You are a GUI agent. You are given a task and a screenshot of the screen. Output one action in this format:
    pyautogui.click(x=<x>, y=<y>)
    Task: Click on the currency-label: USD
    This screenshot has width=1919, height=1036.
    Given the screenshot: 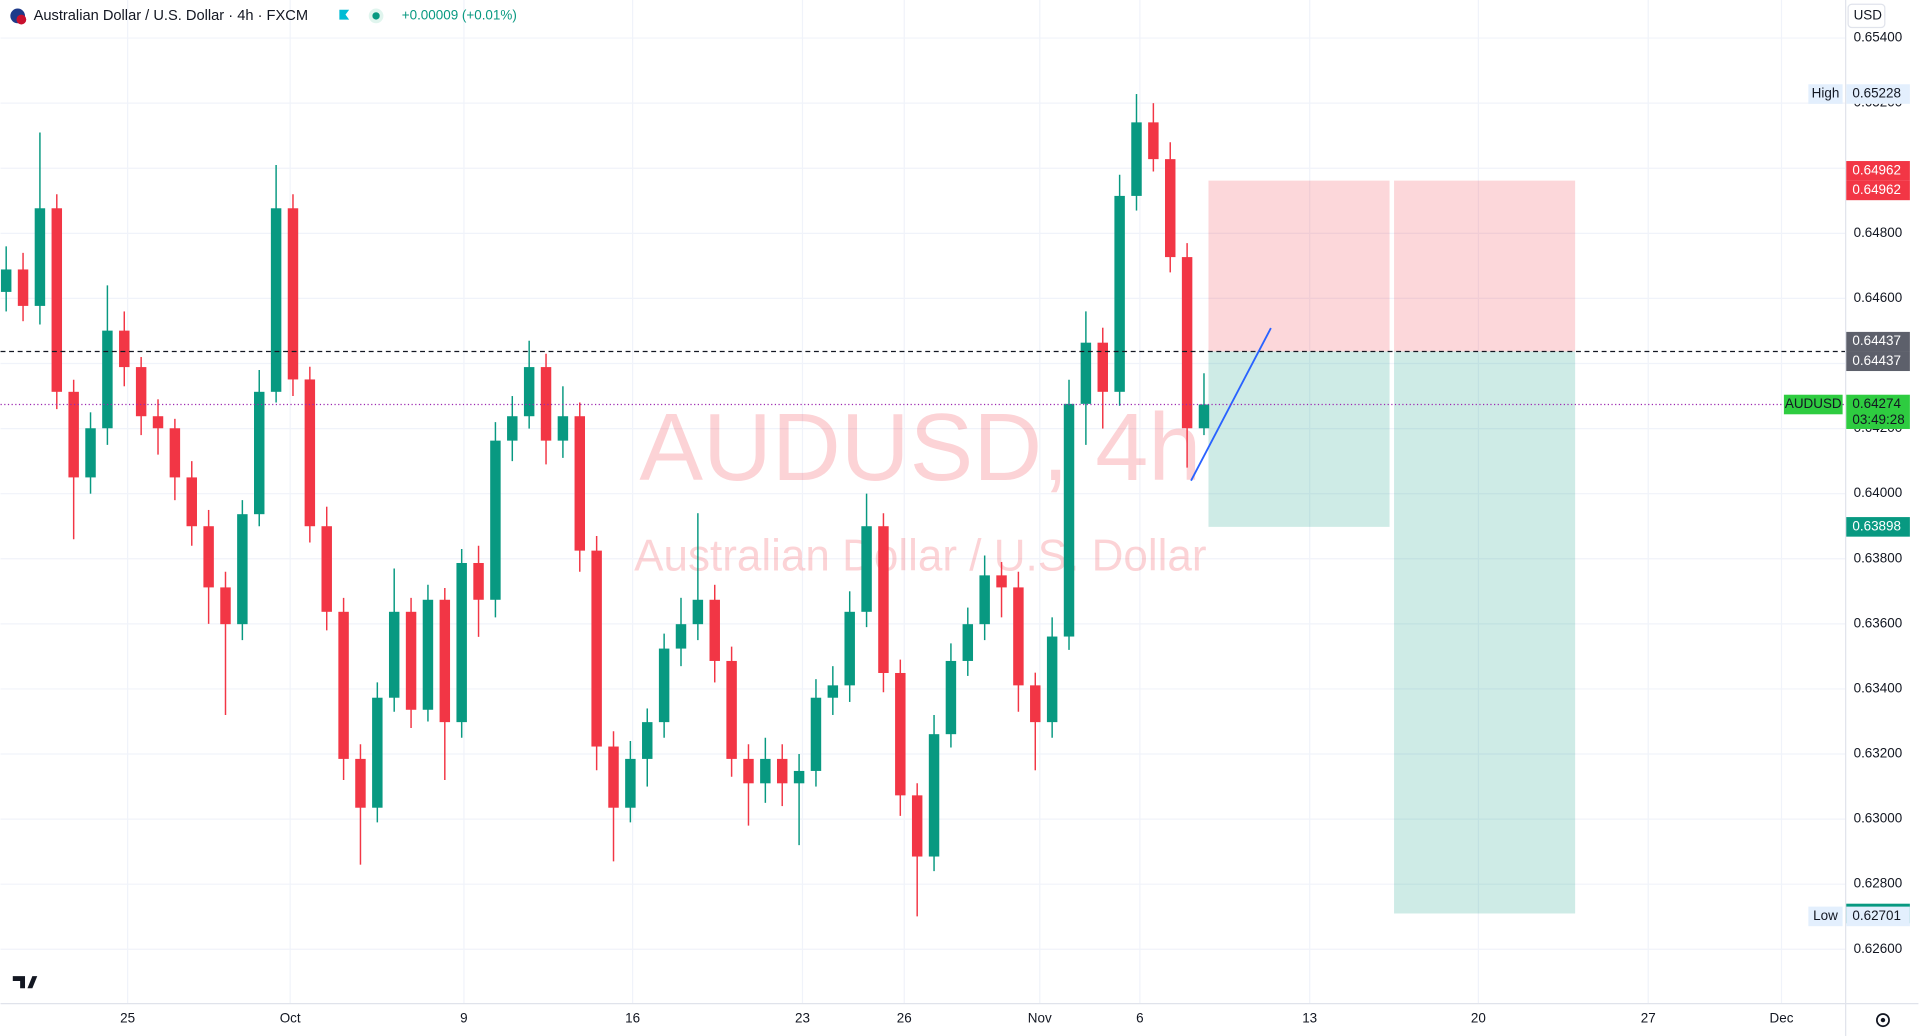 What is the action you would take?
    pyautogui.click(x=1868, y=14)
    